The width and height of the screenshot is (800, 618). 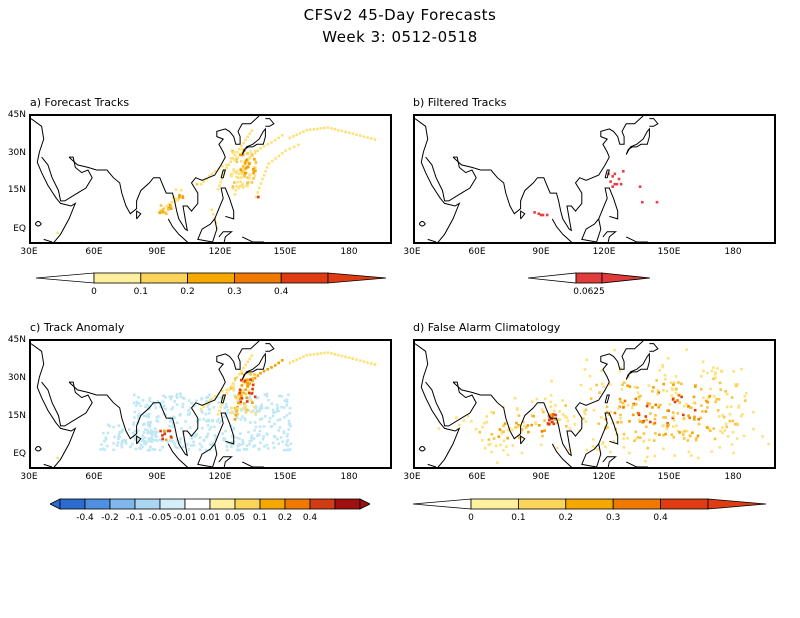 What do you see at coordinates (157, 477) in the screenshot?
I see `lon-label: 90E` at bounding box center [157, 477].